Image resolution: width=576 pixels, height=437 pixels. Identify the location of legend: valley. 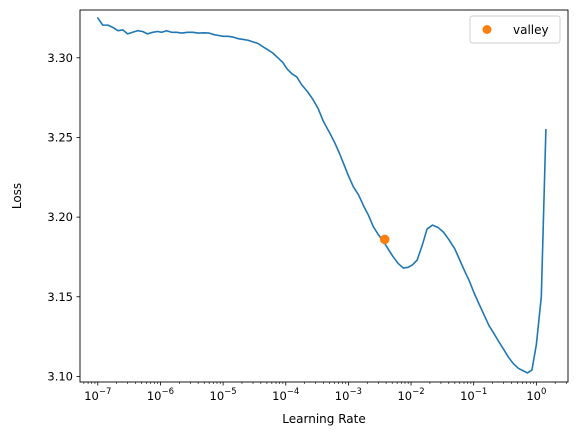
(515, 29).